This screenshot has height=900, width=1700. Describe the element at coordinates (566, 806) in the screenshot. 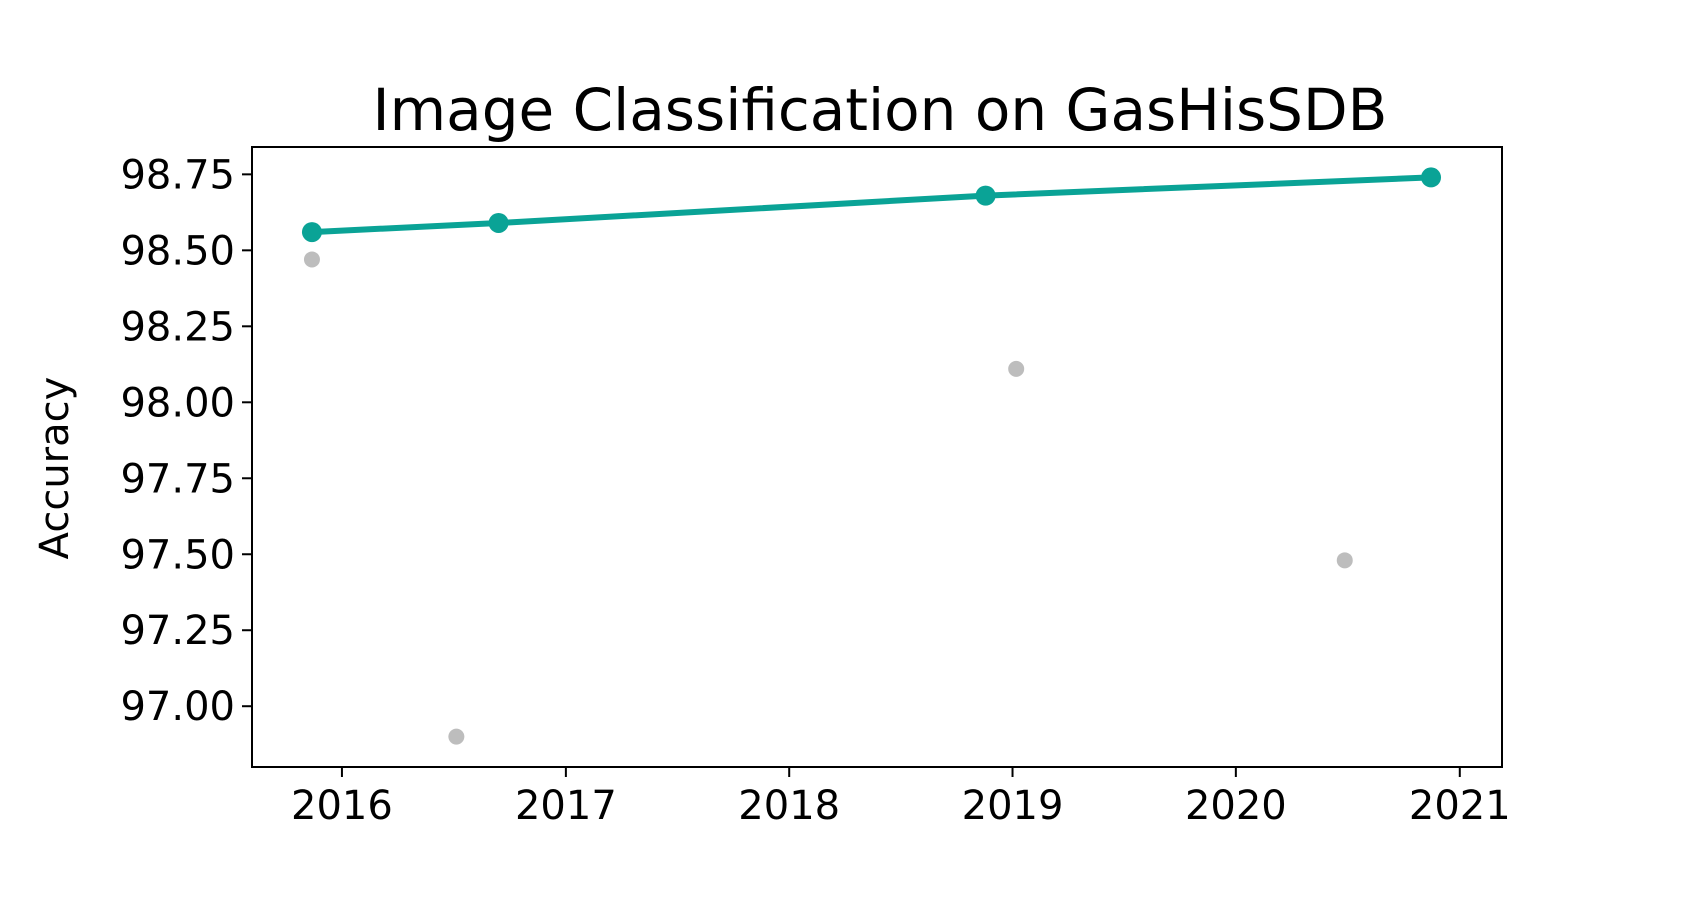

I see `x-tick-label: 2017` at that location.